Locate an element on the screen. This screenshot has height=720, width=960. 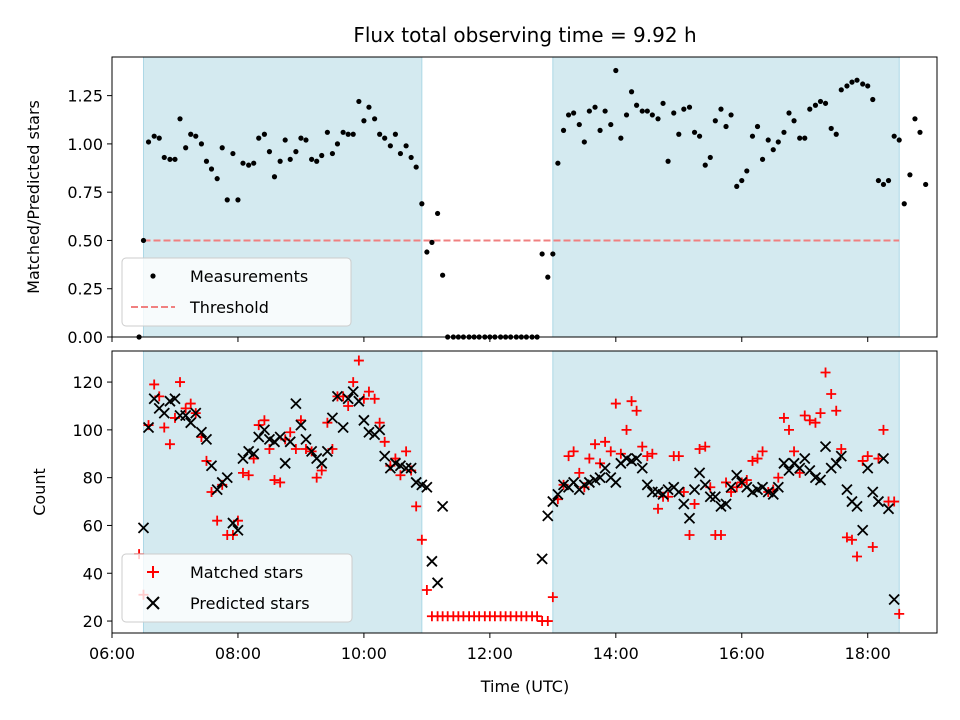
legend-measurement-marker is located at coordinates (153, 276).